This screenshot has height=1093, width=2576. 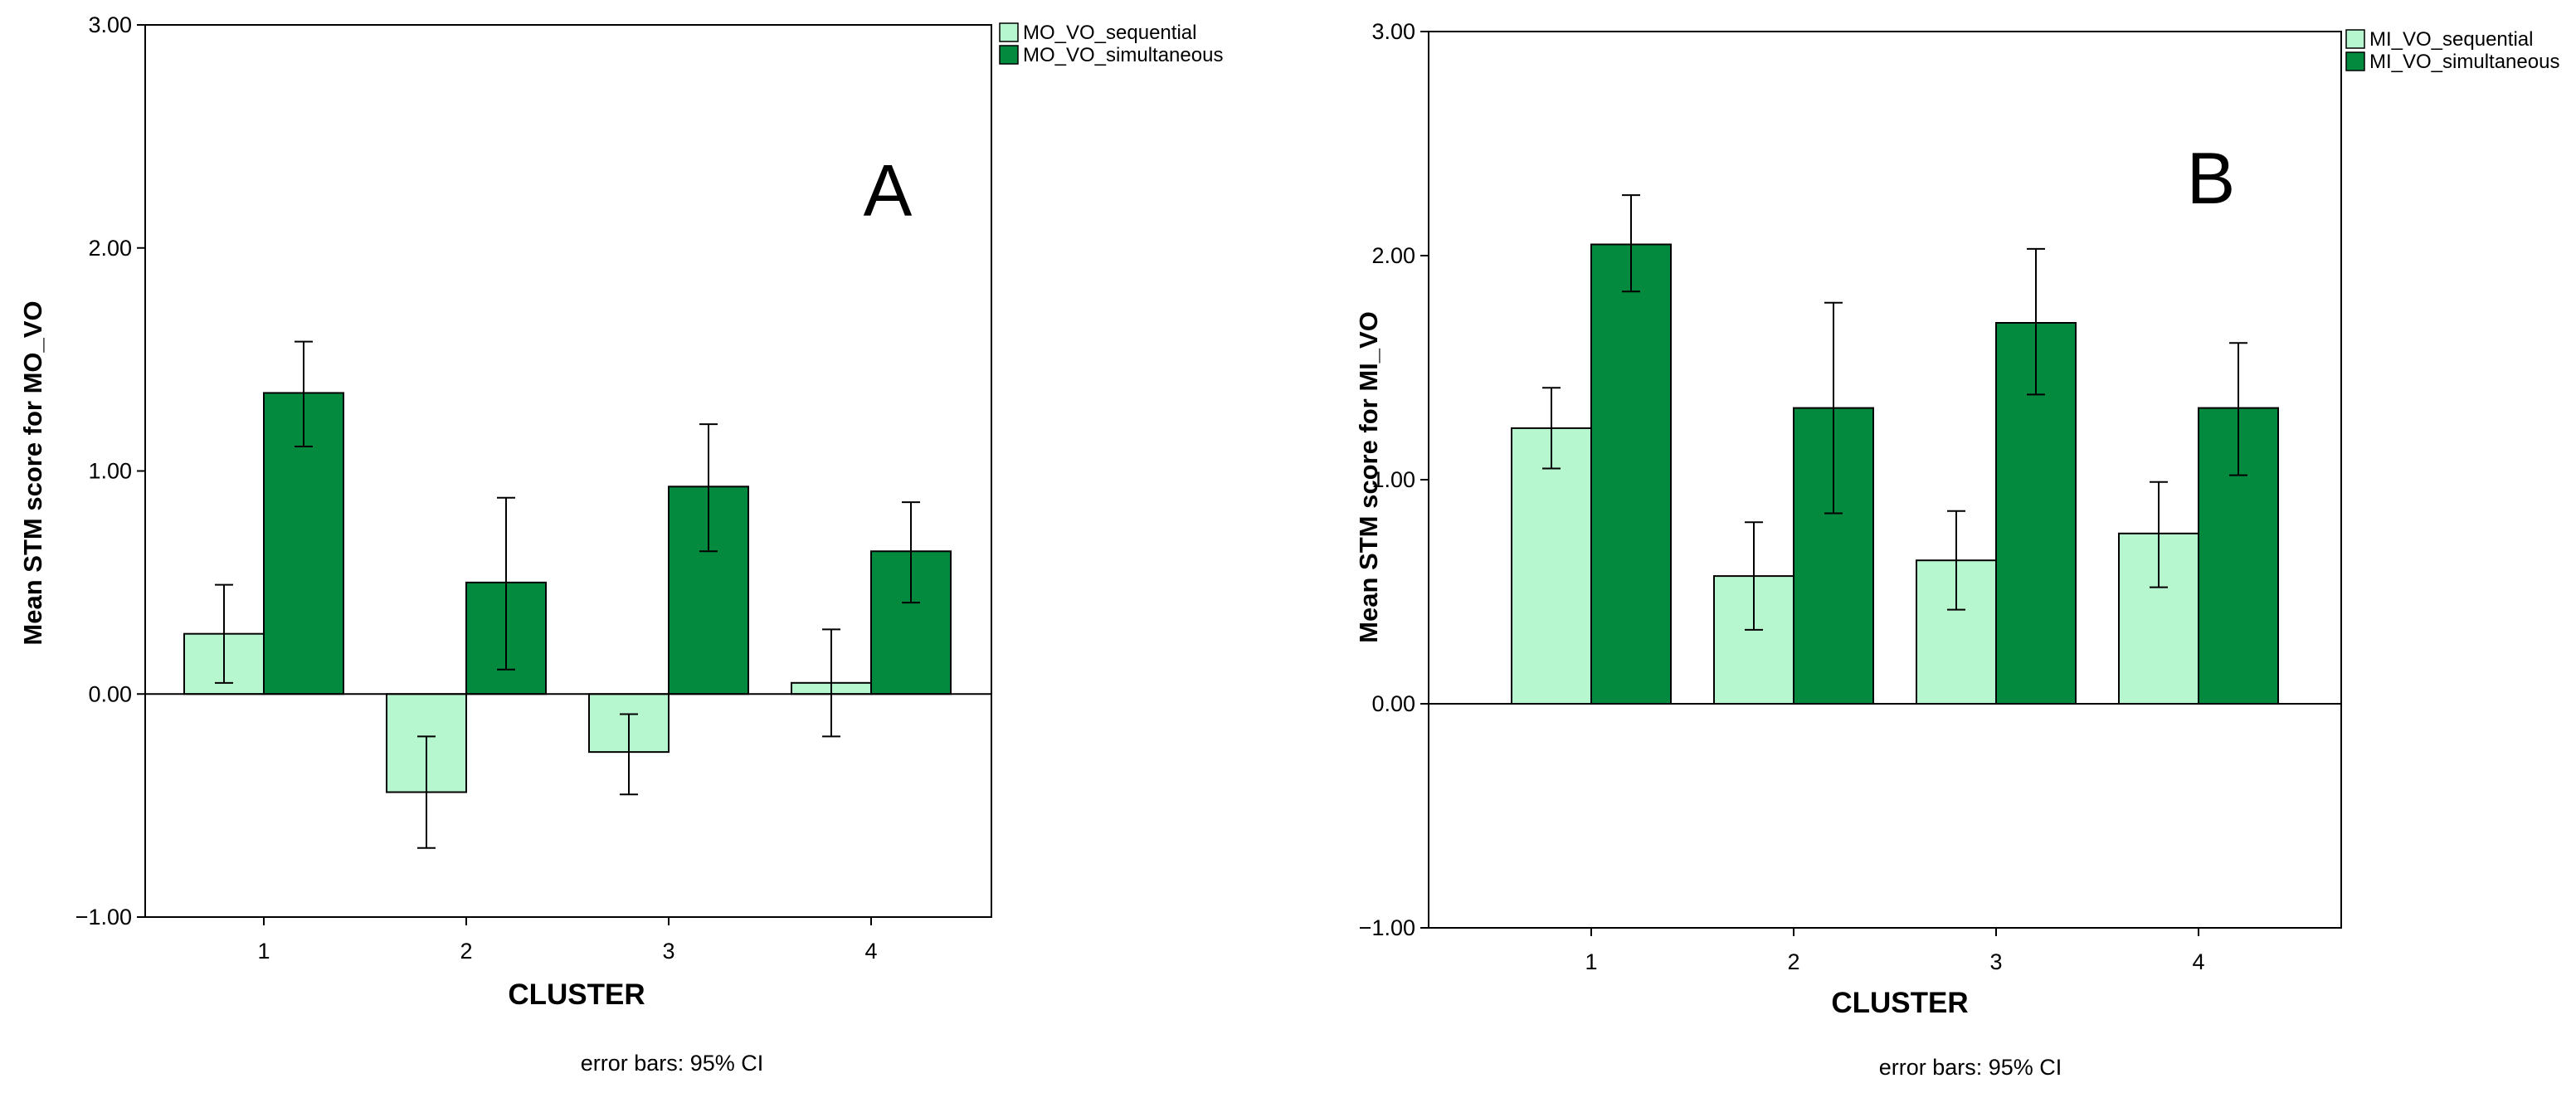 What do you see at coordinates (1109, 33) in the screenshot?
I see `legend-label: MO_VO_sequential` at bounding box center [1109, 33].